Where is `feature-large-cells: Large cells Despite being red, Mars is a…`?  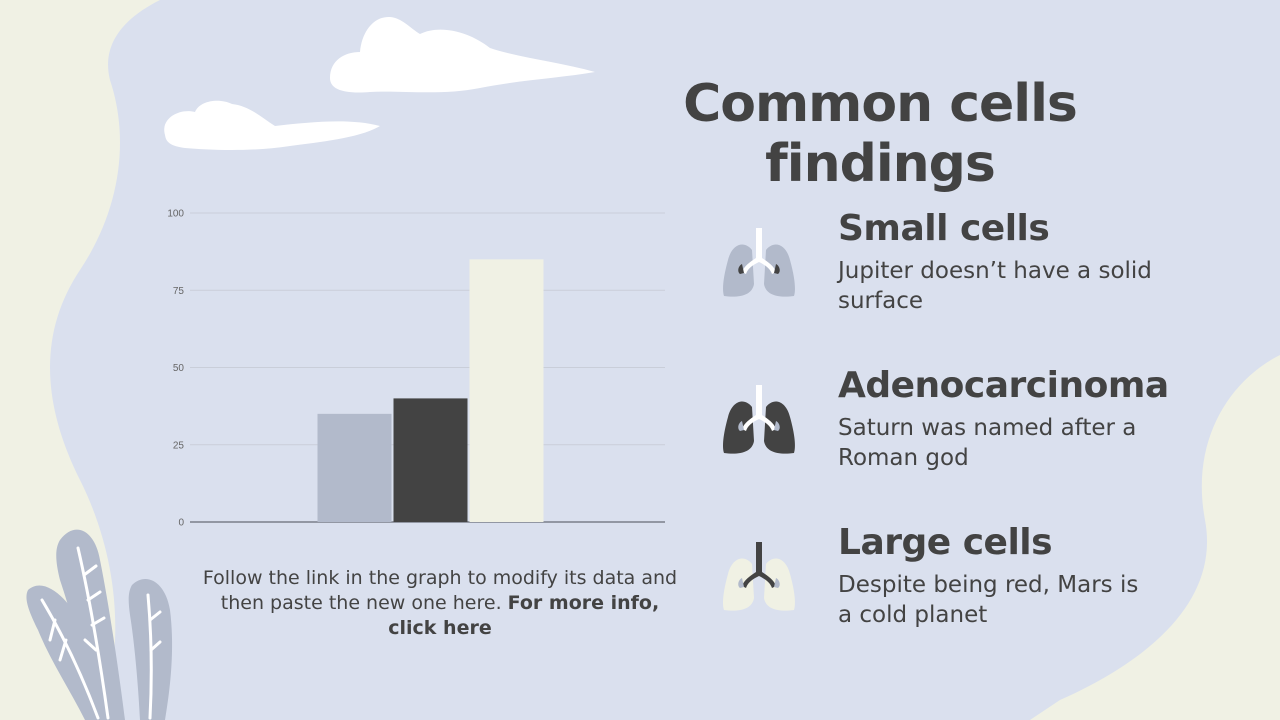
feature-large-cells: Large cells Despite being red, Mars is a… is located at coordinates (950, 582).